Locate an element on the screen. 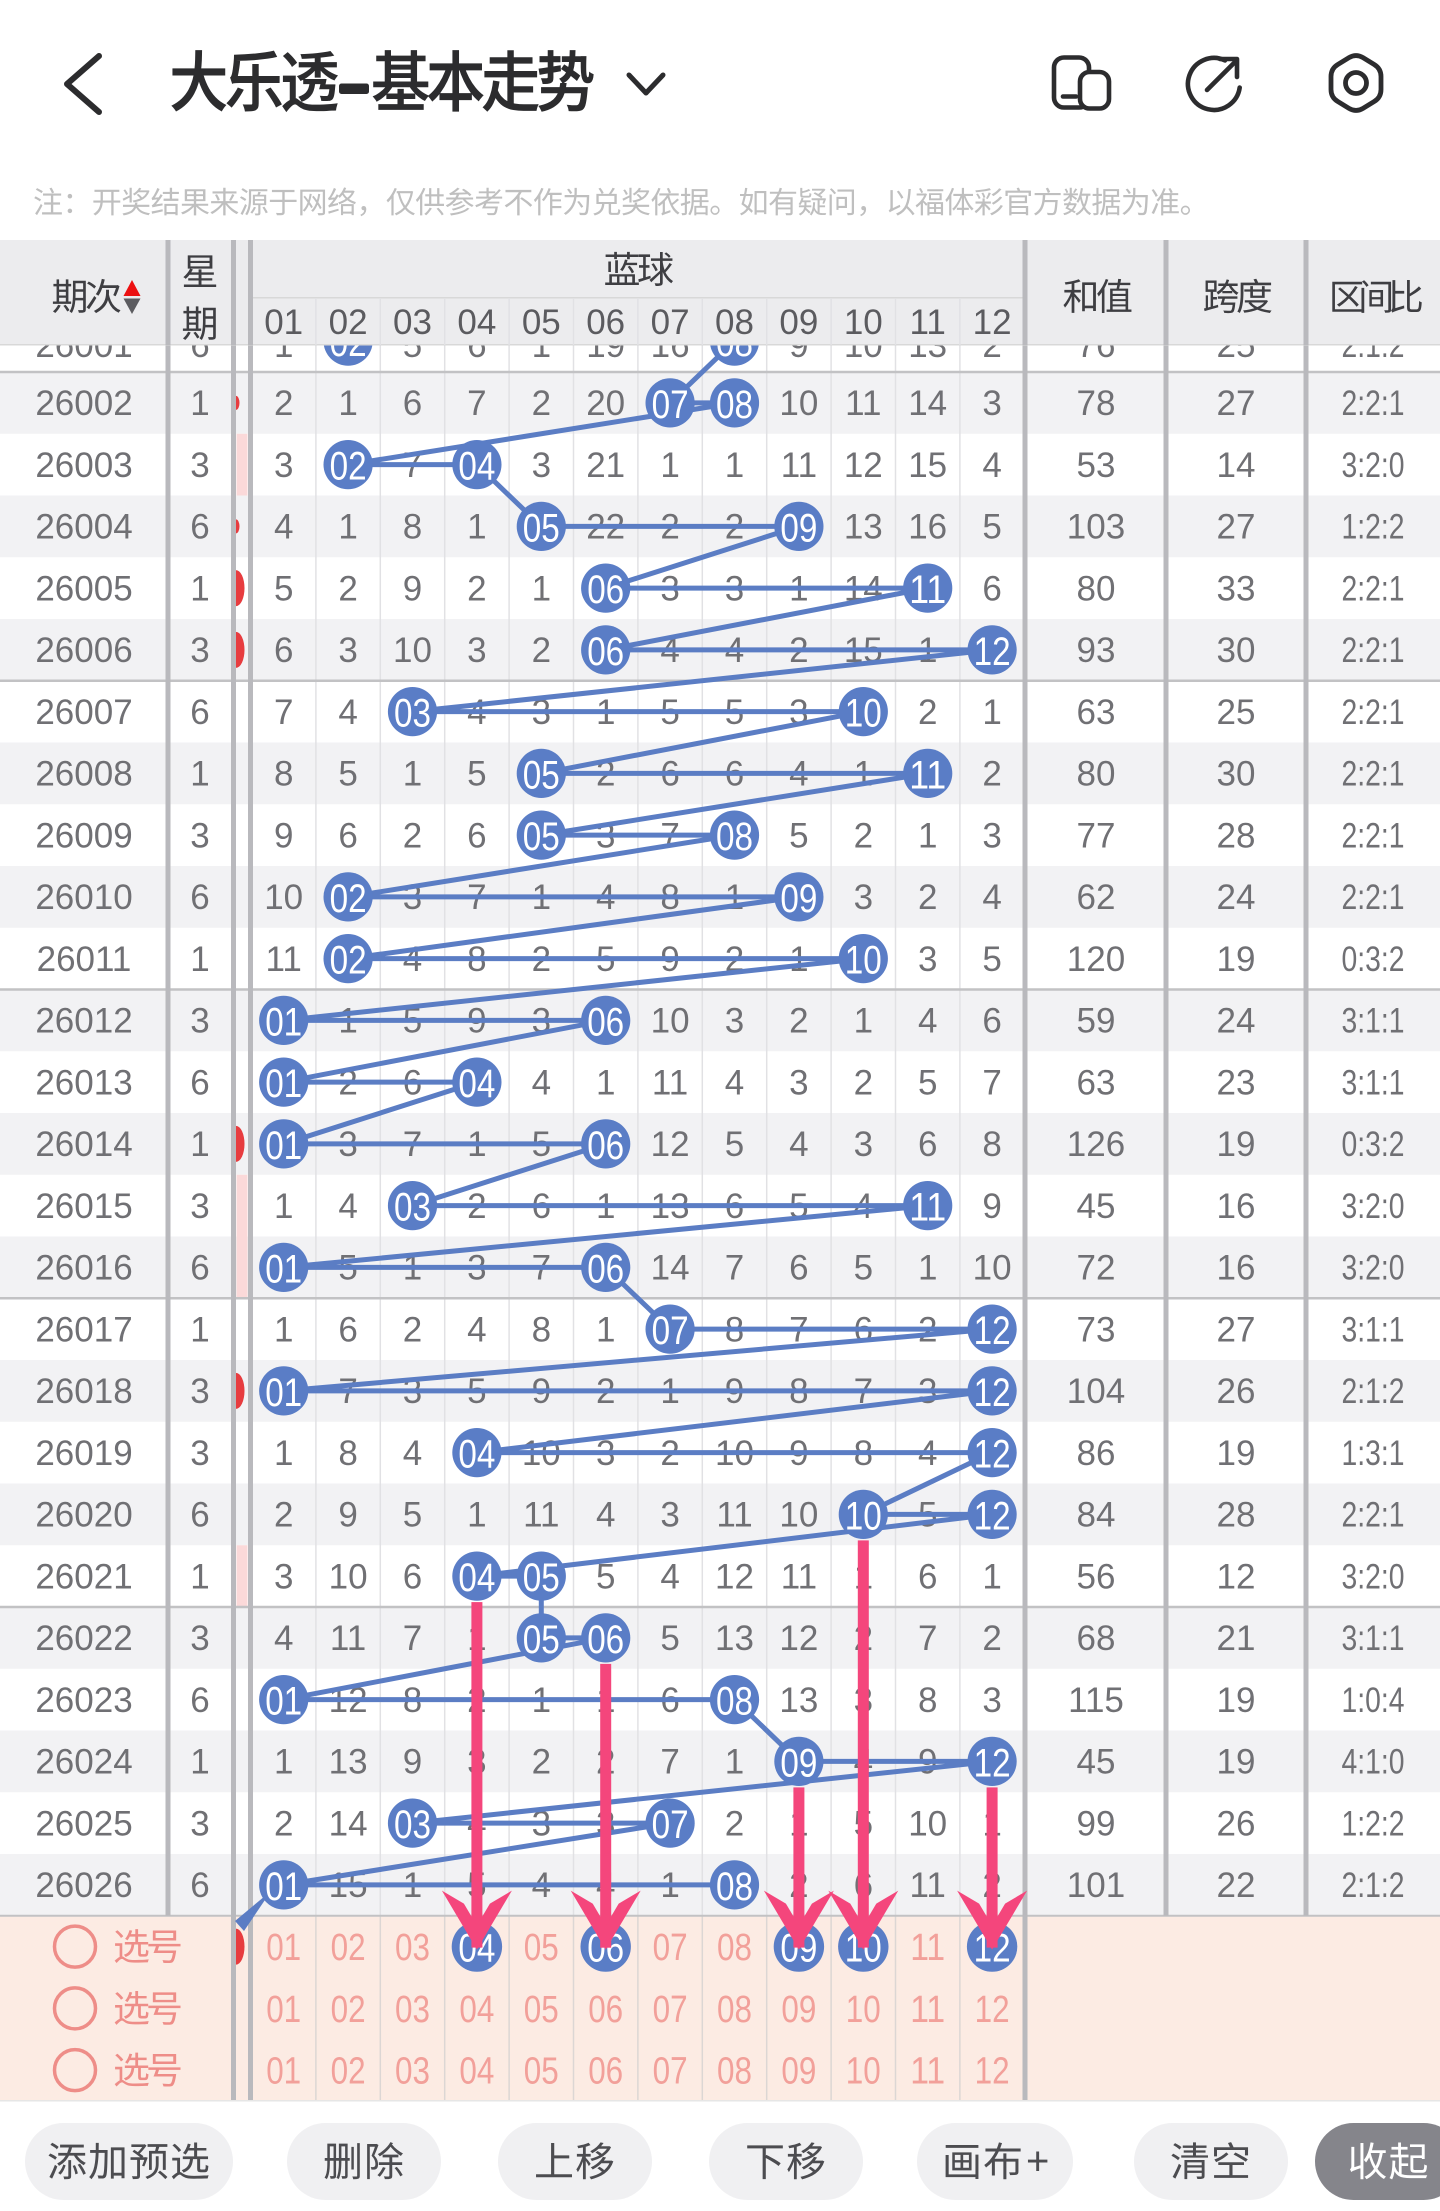 This screenshot has width=1440, height=2211. svg-text: 26012 is located at coordinates (83, 1021).